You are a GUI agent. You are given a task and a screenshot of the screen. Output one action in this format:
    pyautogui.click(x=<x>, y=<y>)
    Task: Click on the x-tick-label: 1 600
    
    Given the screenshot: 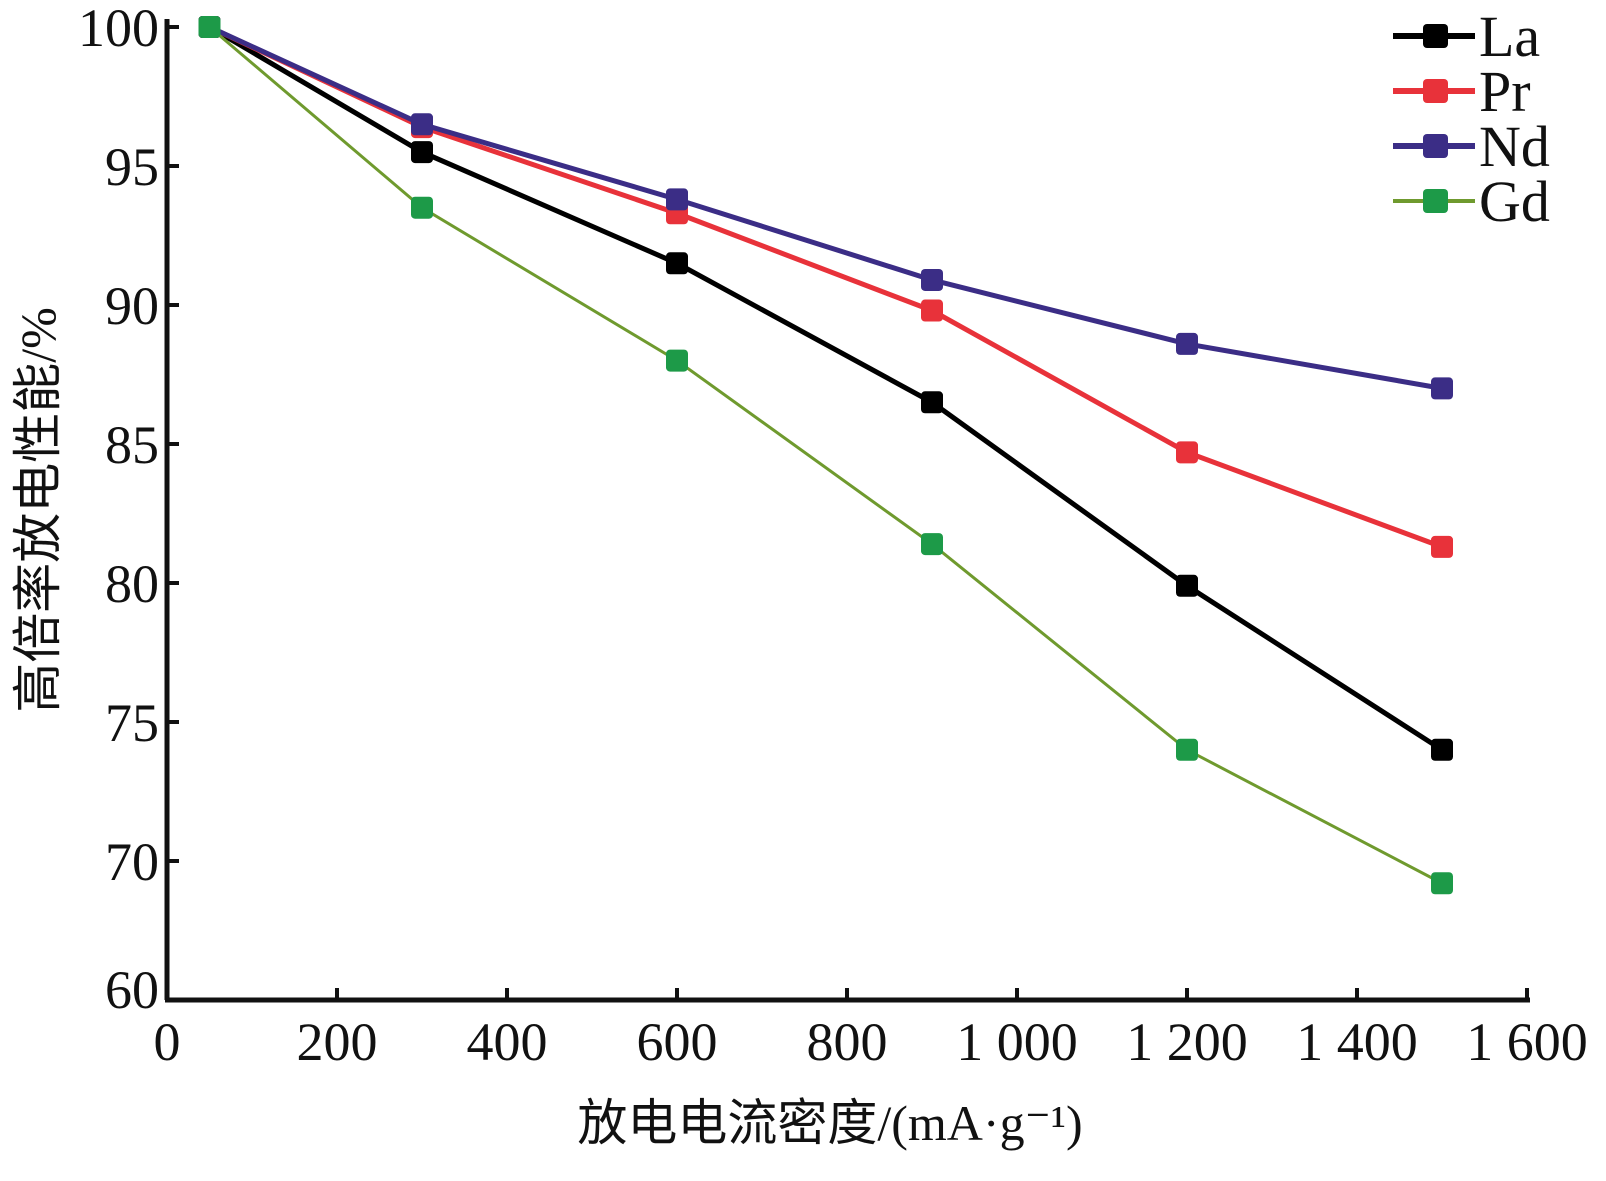 What is the action you would take?
    pyautogui.click(x=1527, y=1042)
    